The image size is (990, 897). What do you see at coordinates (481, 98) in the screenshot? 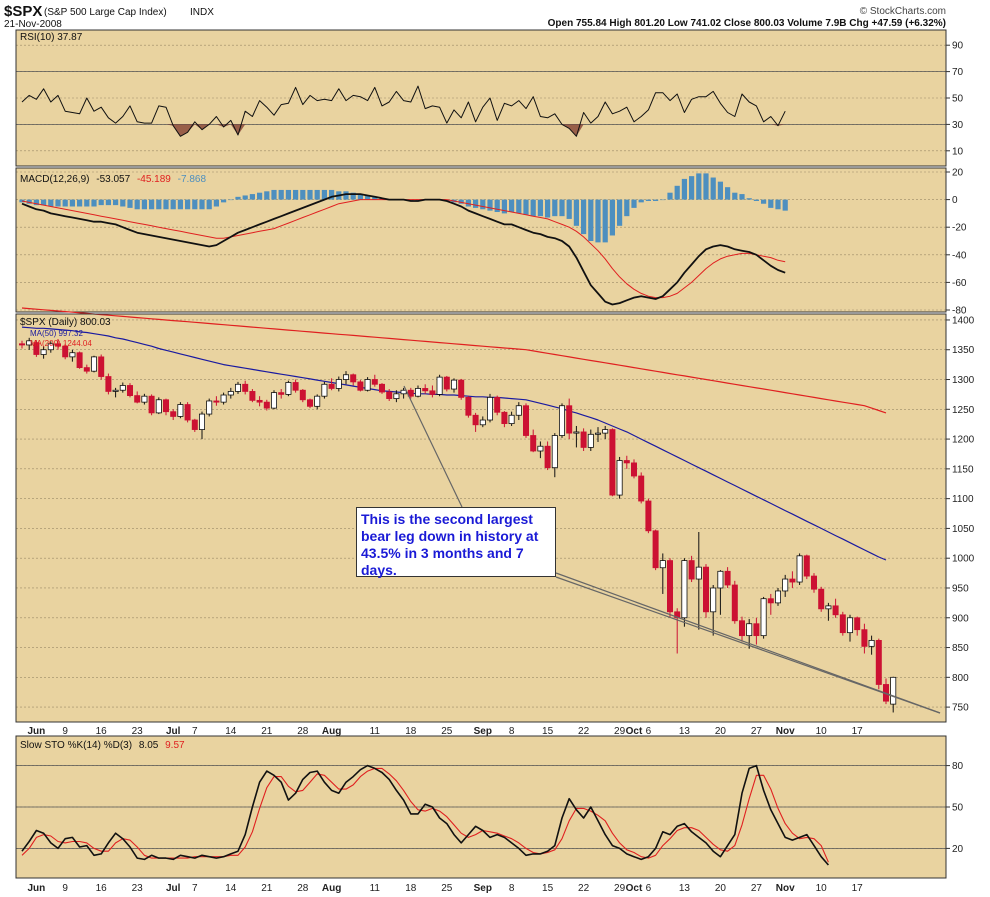
I see `rsi-frame` at bounding box center [481, 98].